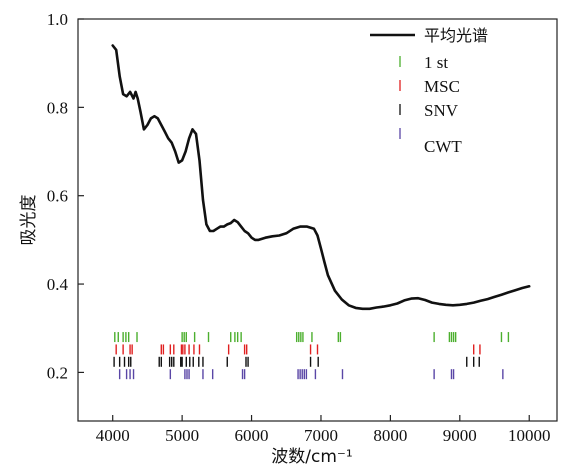  What do you see at coordinates (182, 435) in the screenshot?
I see `x-tick-label: 5000` at bounding box center [182, 435].